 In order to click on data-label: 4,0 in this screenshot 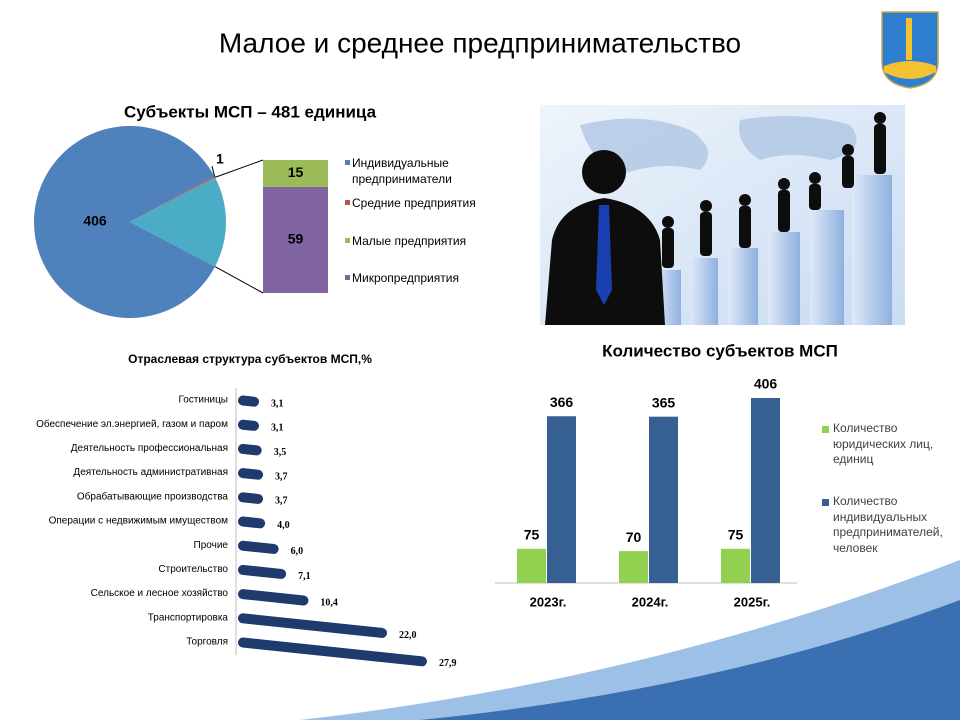, I will do `click(283, 525)`.